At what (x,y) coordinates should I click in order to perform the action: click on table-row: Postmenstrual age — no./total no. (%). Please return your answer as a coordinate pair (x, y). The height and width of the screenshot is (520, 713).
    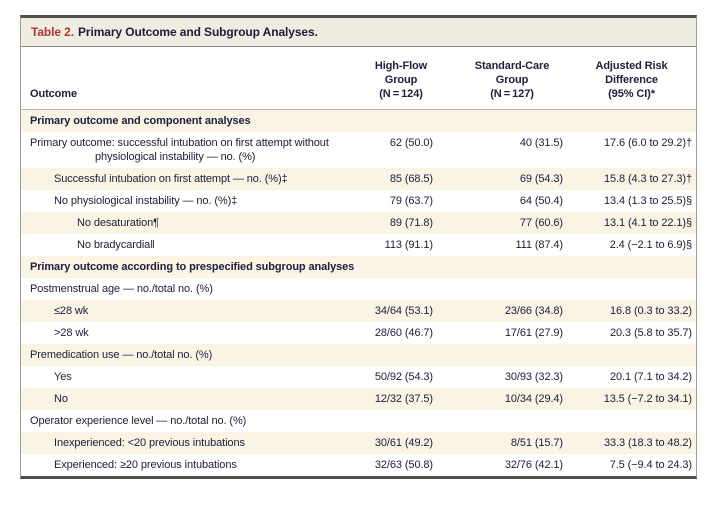
    Looking at the image, I should click on (358, 289).